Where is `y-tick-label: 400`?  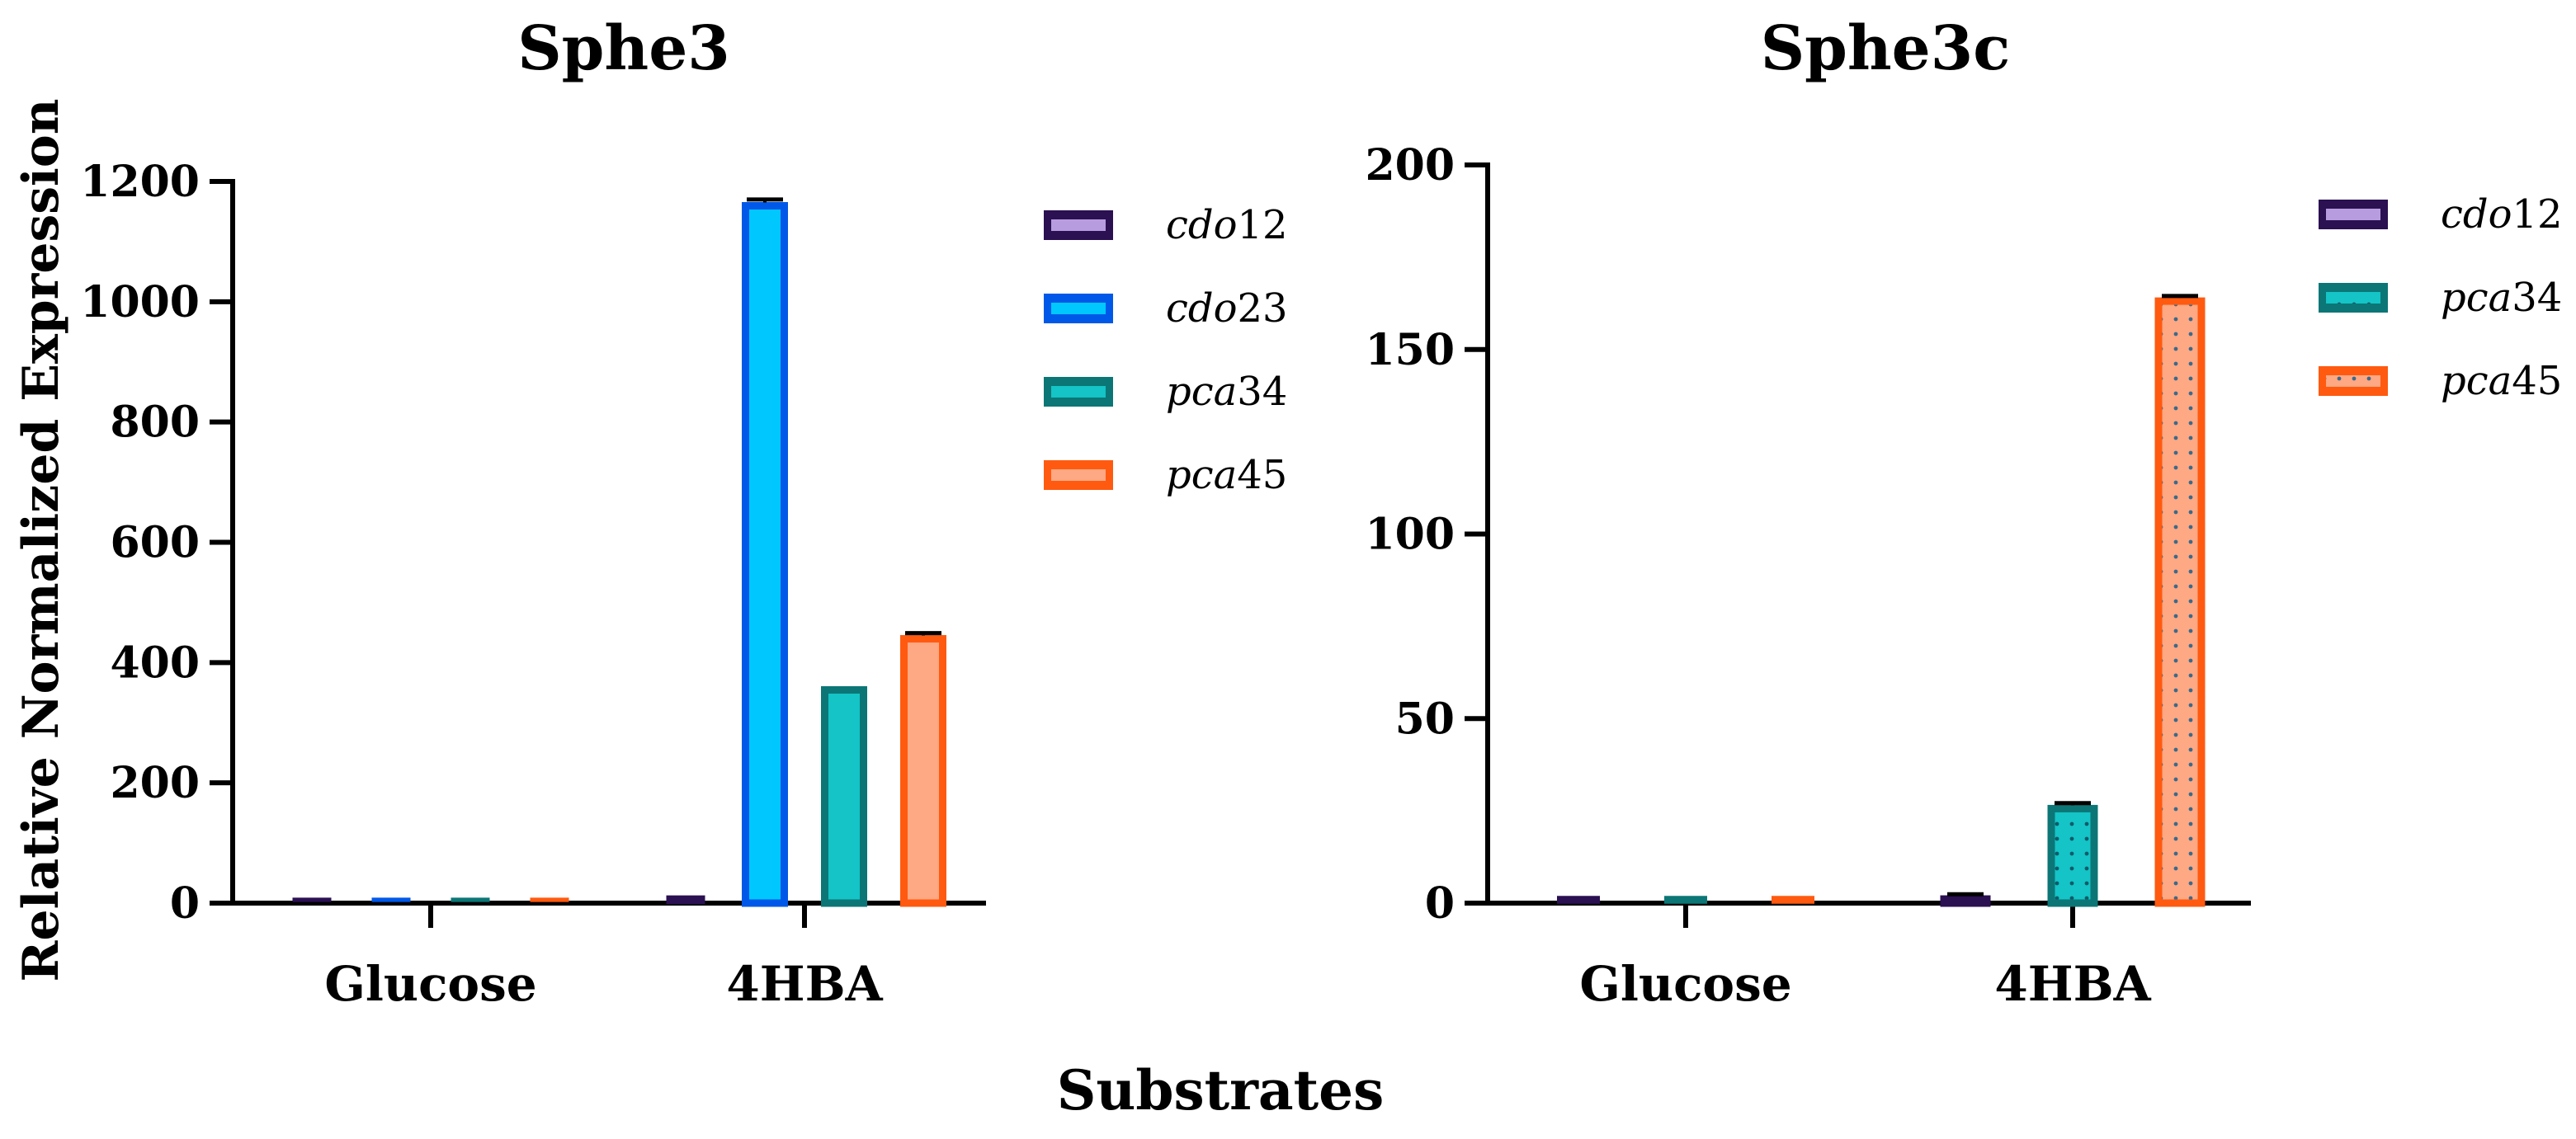 y-tick-label: 400 is located at coordinates (155, 663).